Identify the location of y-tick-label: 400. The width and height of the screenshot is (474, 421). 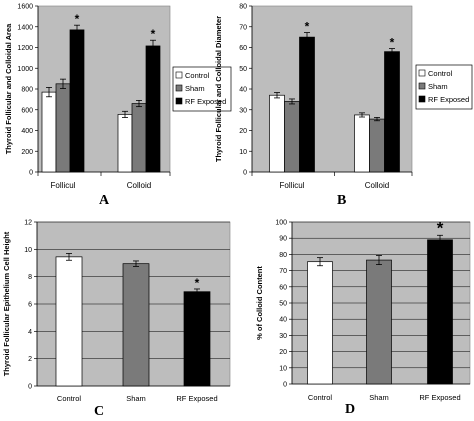
(27, 131).